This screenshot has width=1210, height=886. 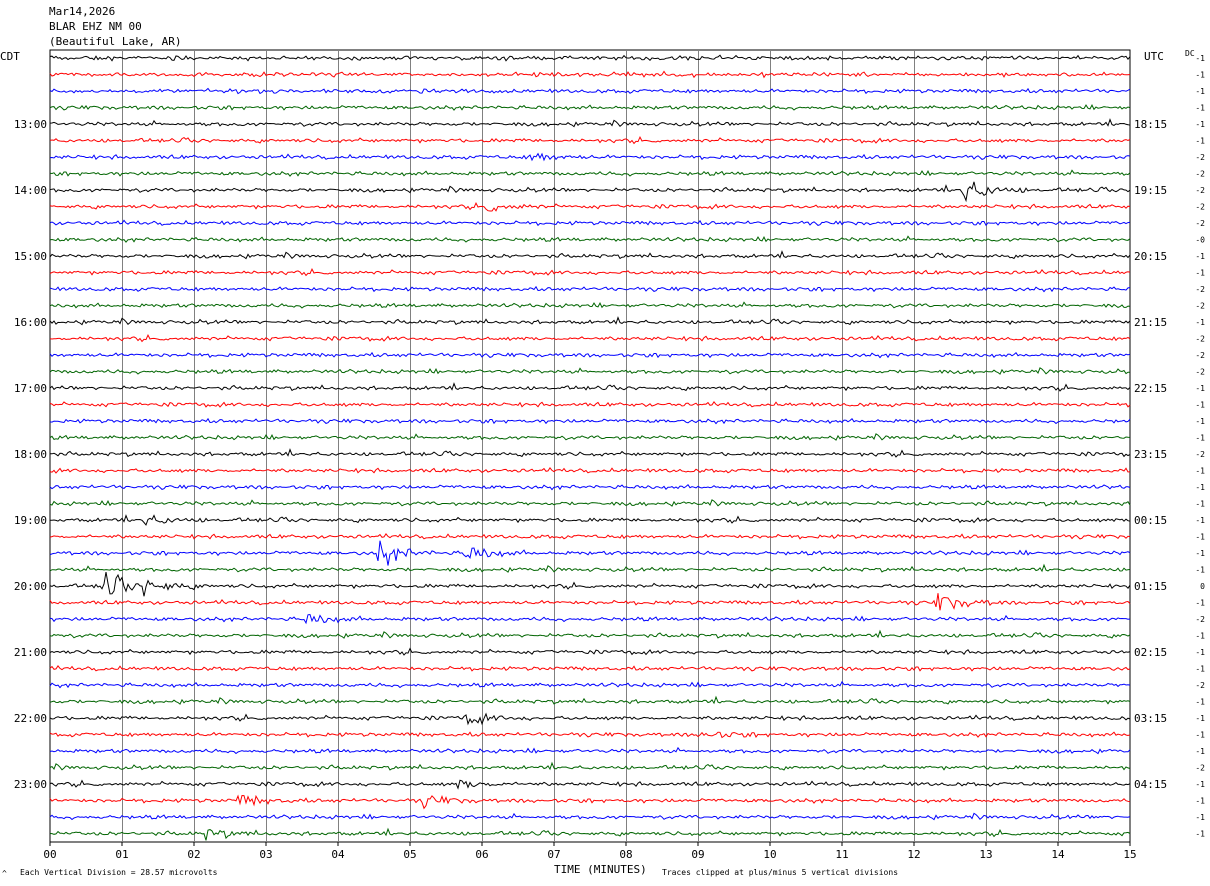 What do you see at coordinates (1150, 718) in the screenshot?
I see `hour-label-right: 03:15` at bounding box center [1150, 718].